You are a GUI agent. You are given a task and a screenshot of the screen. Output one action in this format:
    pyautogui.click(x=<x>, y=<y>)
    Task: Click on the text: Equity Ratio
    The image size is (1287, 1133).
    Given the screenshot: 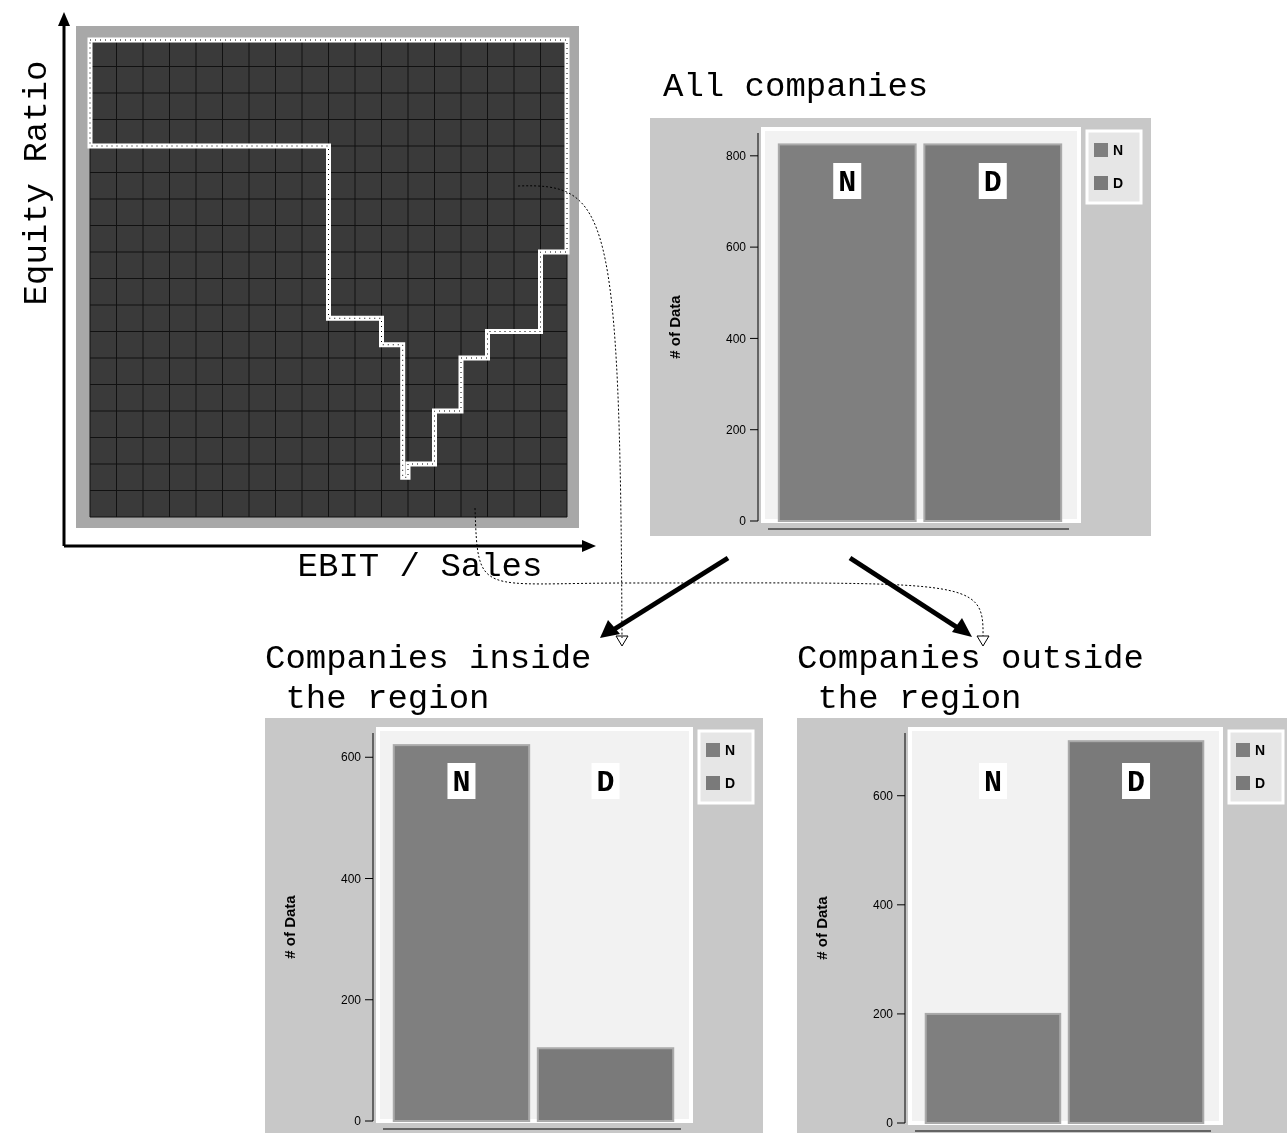 What is the action you would take?
    pyautogui.click(x=37, y=183)
    